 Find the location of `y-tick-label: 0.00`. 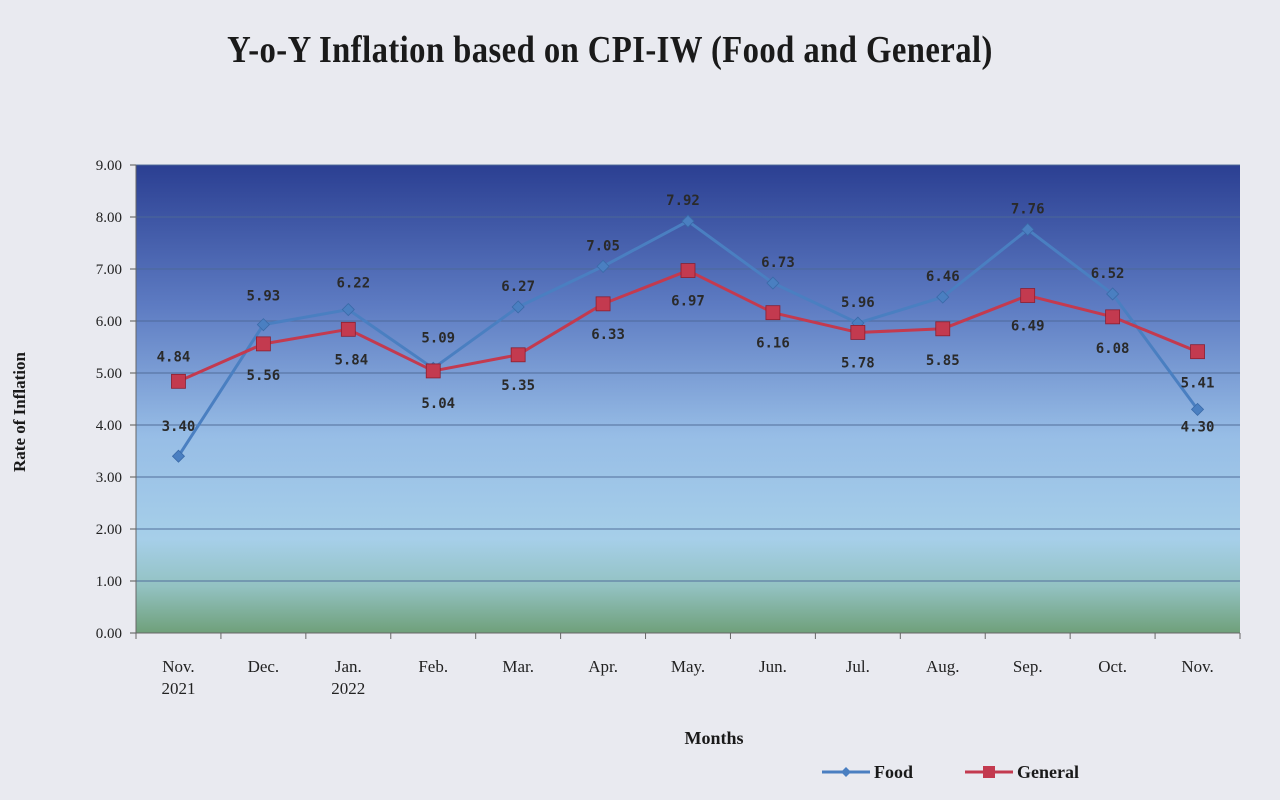

y-tick-label: 0.00 is located at coordinates (109, 634).